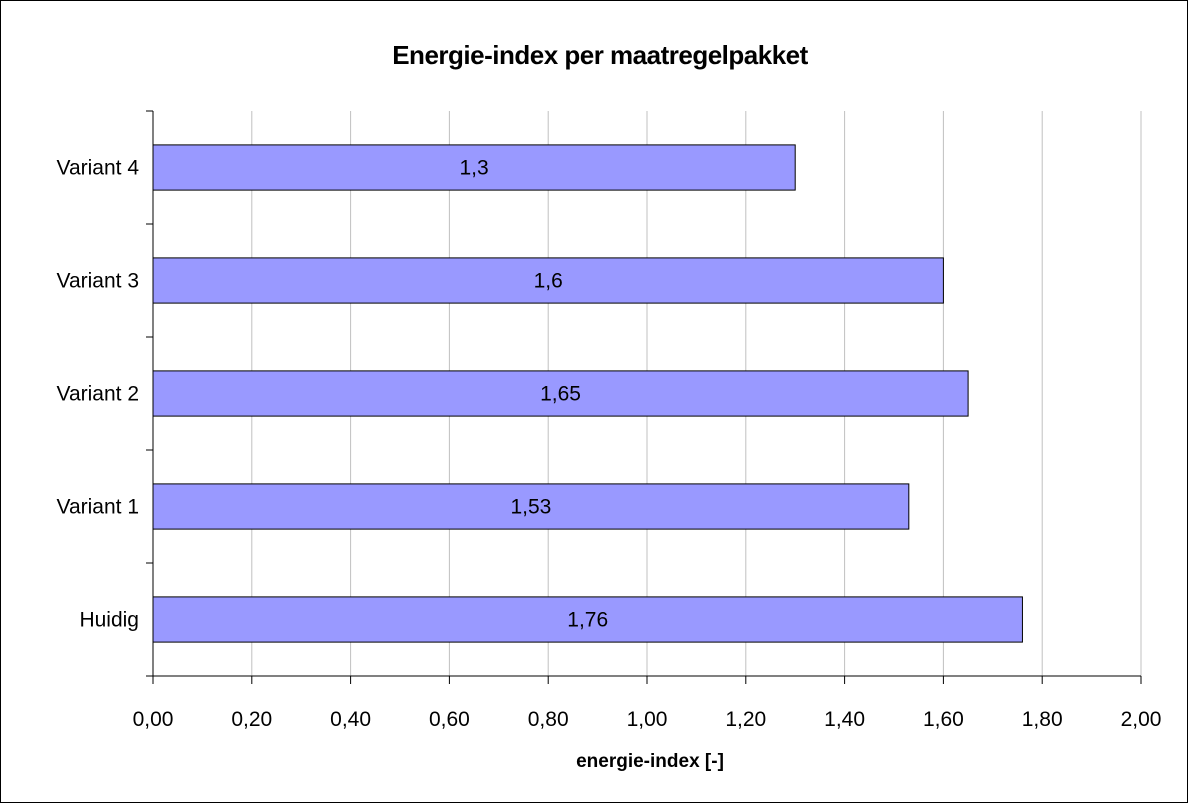 The height and width of the screenshot is (803, 1188). What do you see at coordinates (844, 719) in the screenshot?
I see `x-tick-label: 1,40` at bounding box center [844, 719].